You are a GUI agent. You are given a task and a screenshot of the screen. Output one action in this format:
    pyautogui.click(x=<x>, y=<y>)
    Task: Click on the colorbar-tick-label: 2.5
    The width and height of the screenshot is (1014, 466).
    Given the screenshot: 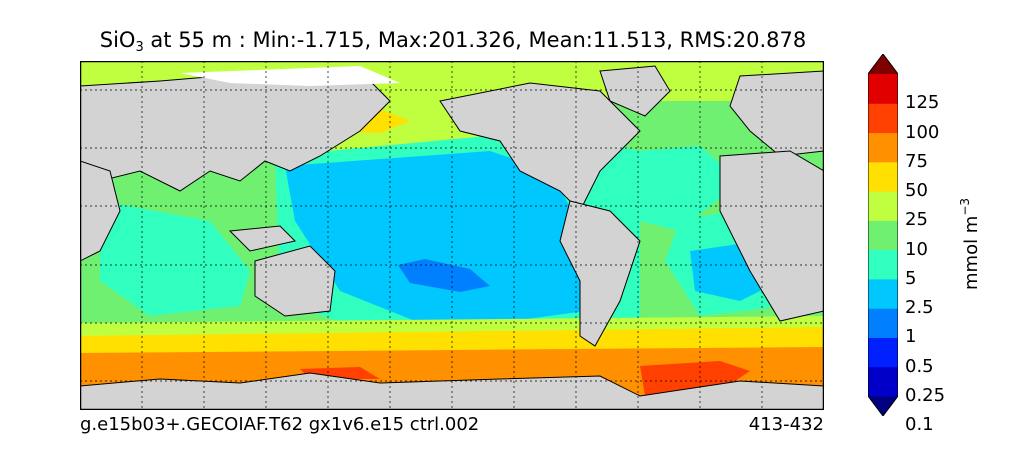 What is the action you would take?
    pyautogui.click(x=919, y=308)
    